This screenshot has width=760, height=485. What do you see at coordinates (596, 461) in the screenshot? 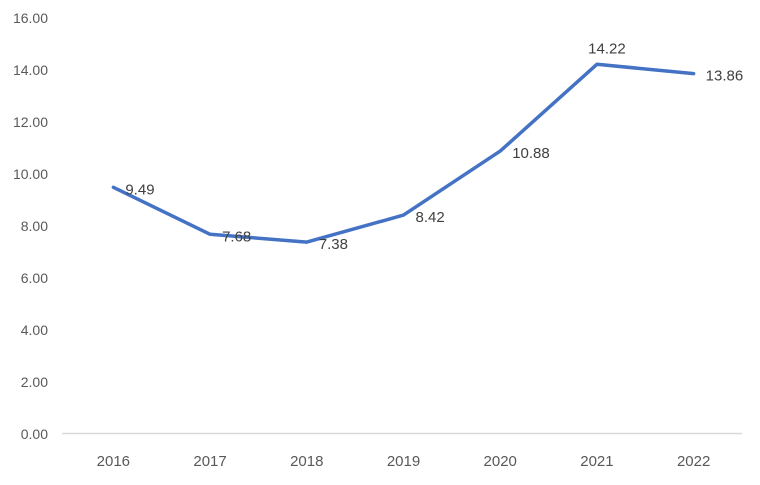
I see `x-axis-label: 2021` at bounding box center [596, 461].